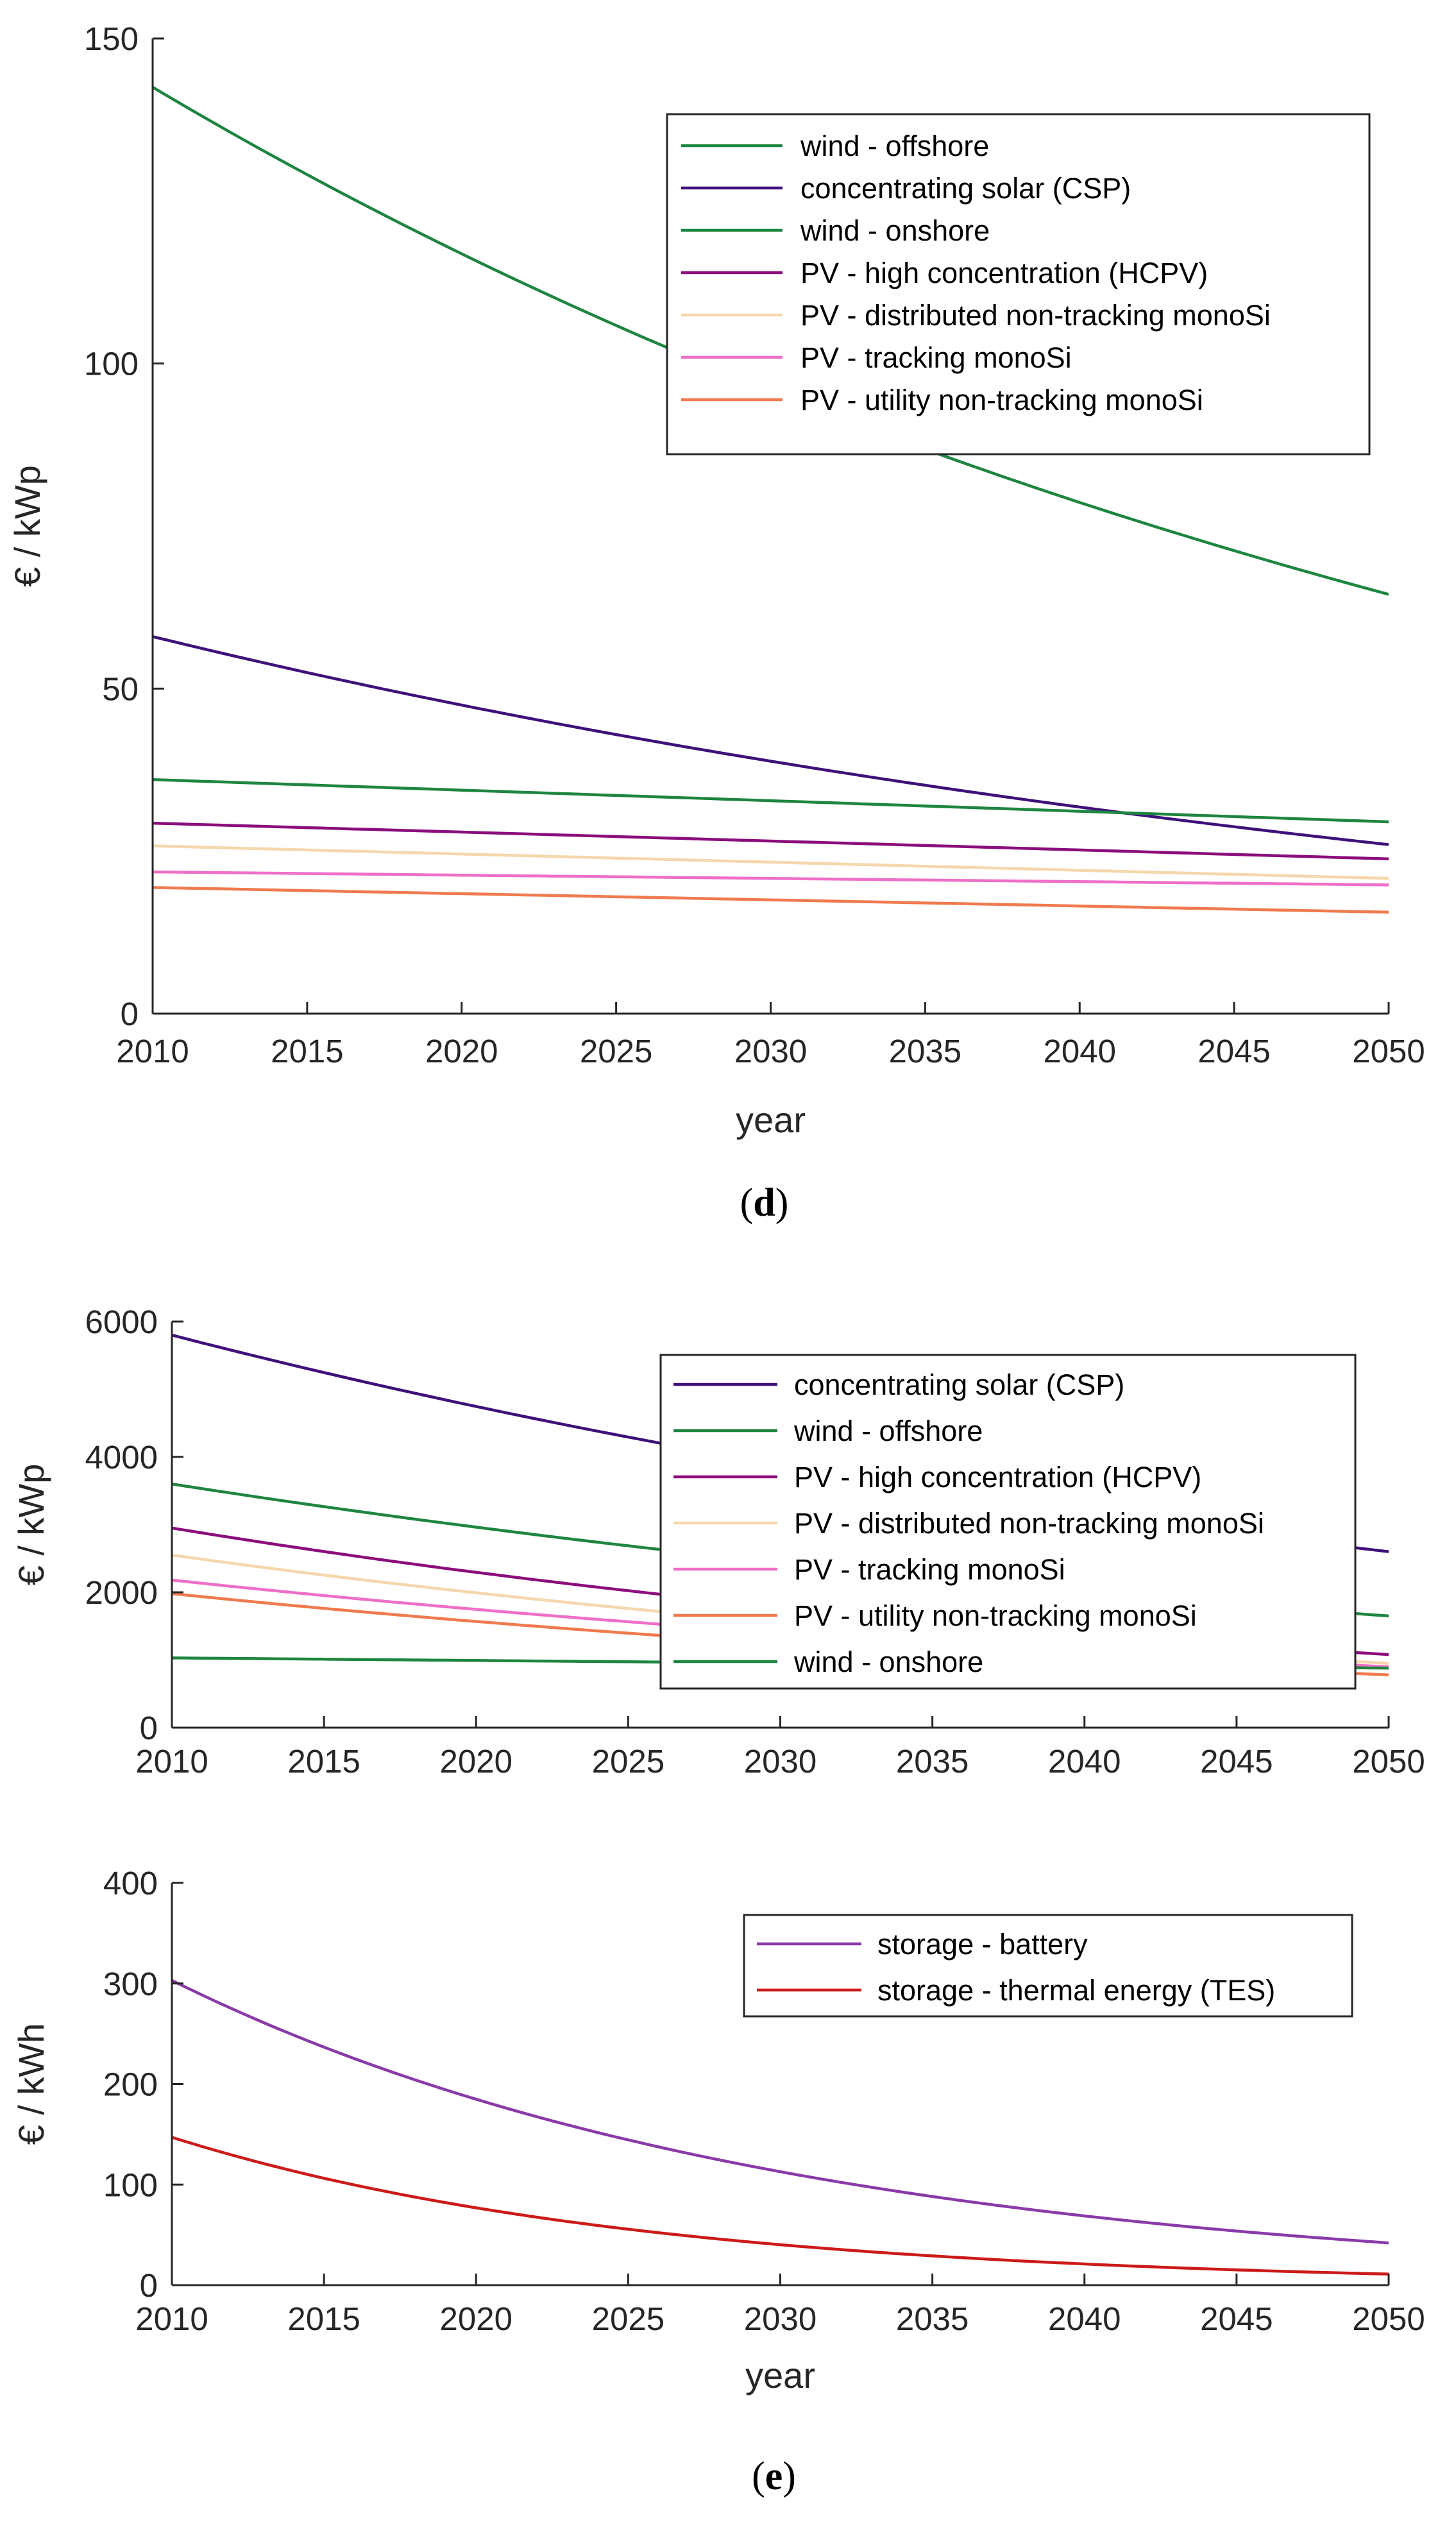 This screenshot has width=1456, height=2527. I want to click on y-tick-label: 2000, so click(121, 1592).